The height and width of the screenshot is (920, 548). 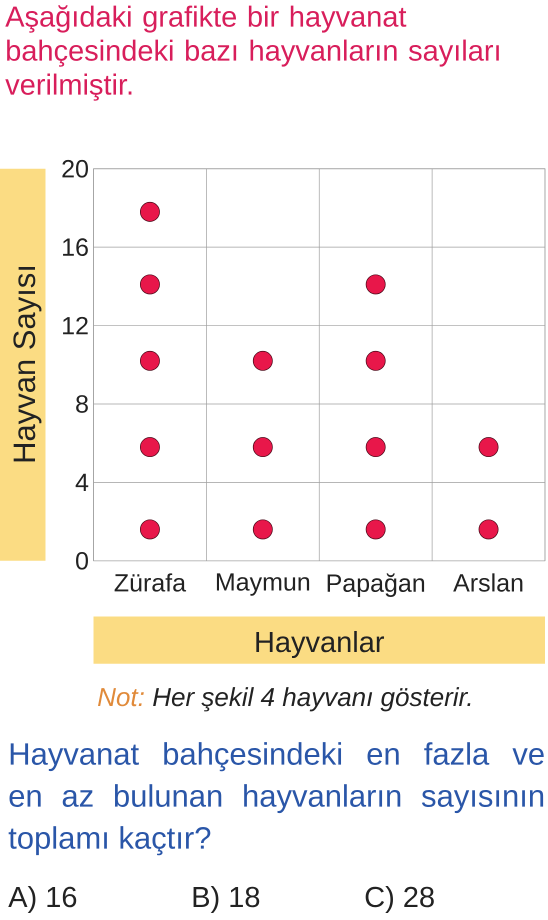 I want to click on x-tick-label: Papağan, so click(x=376, y=585).